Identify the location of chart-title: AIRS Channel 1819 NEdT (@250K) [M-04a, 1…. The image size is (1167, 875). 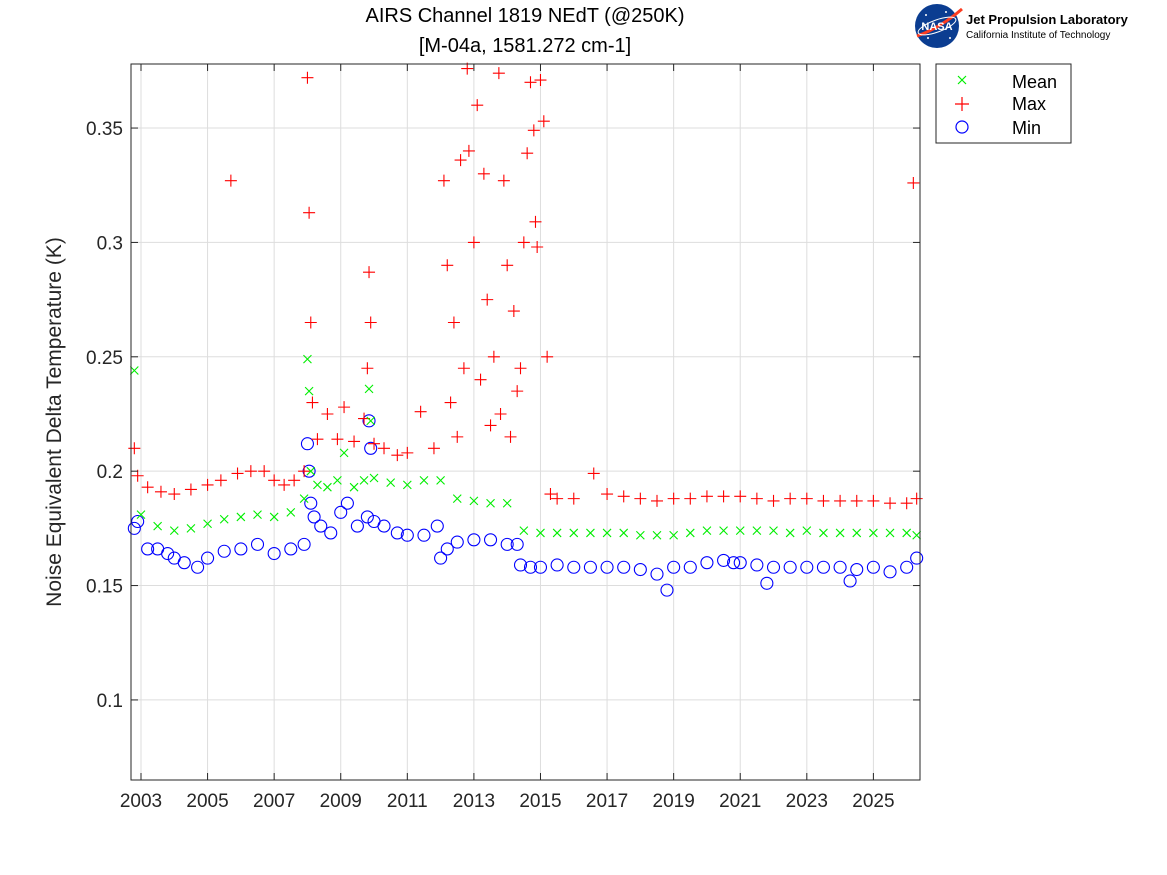
(525, 31).